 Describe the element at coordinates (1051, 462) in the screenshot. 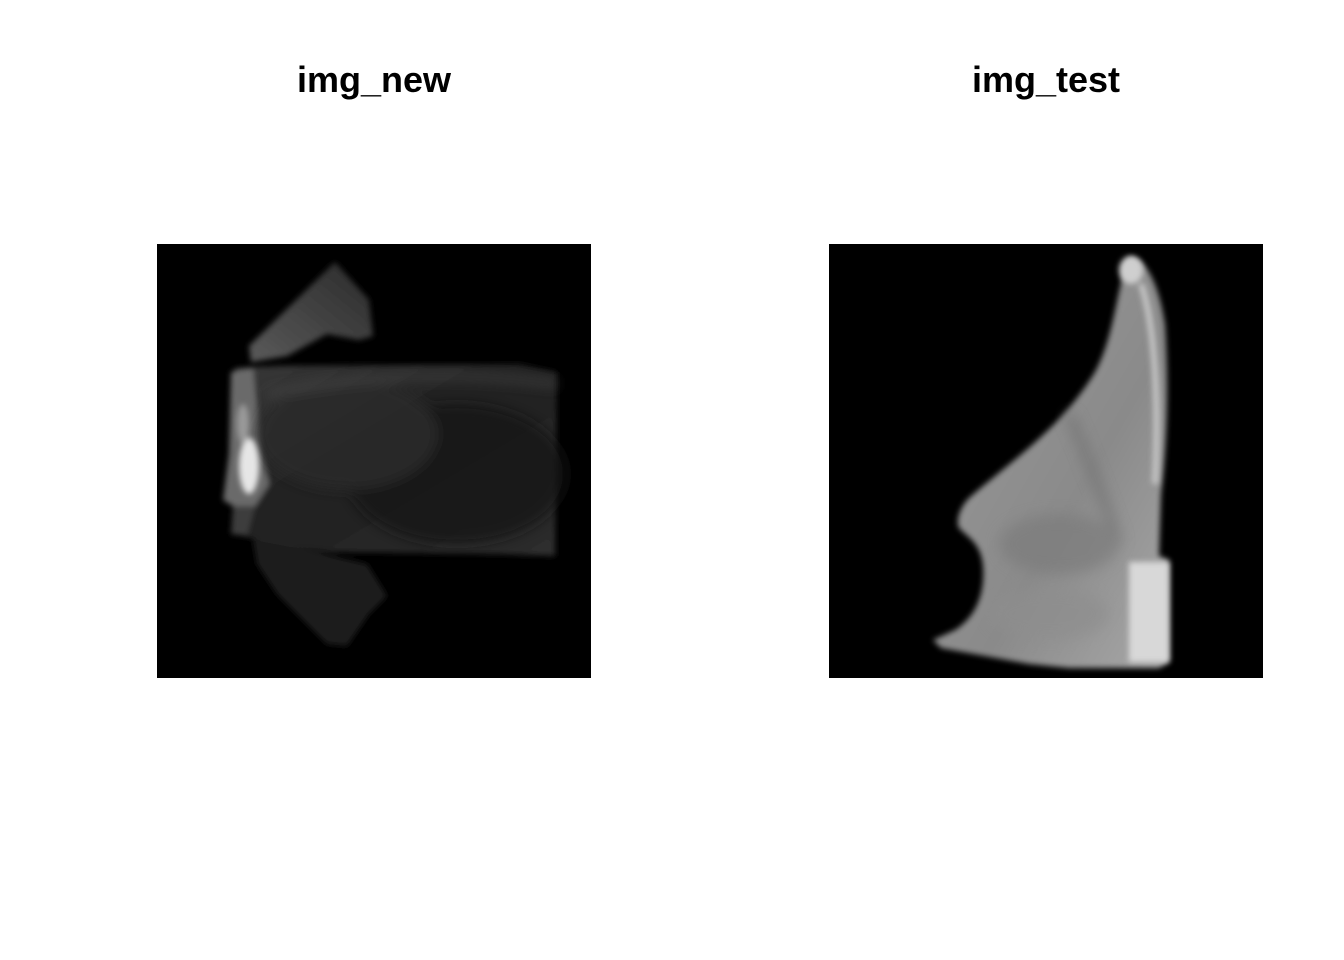

I see `img-test-picture` at that location.